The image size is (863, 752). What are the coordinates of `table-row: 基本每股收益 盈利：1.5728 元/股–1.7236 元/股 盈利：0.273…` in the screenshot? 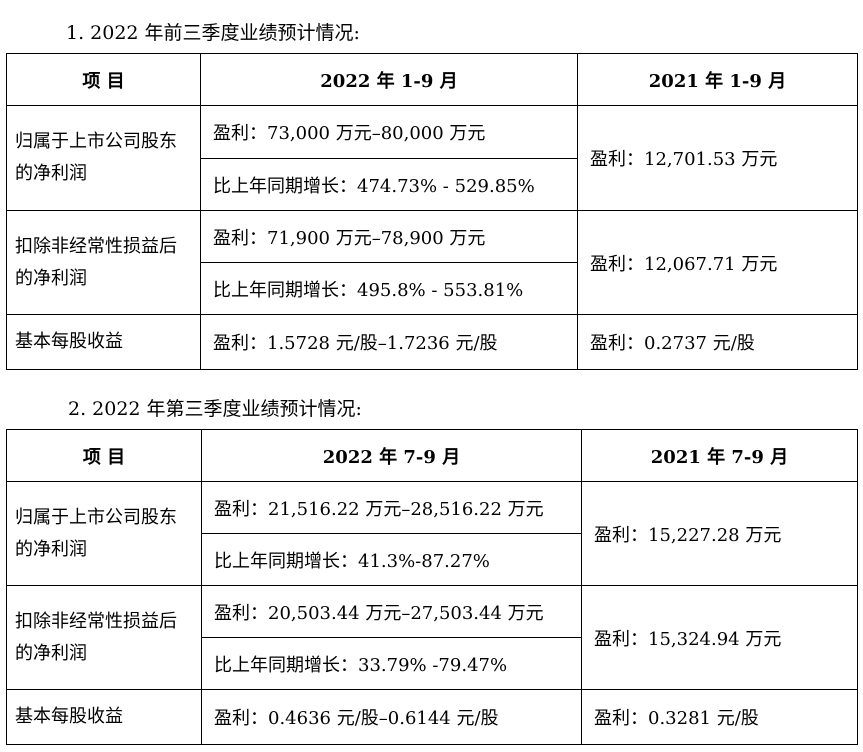 It's located at (432, 342).